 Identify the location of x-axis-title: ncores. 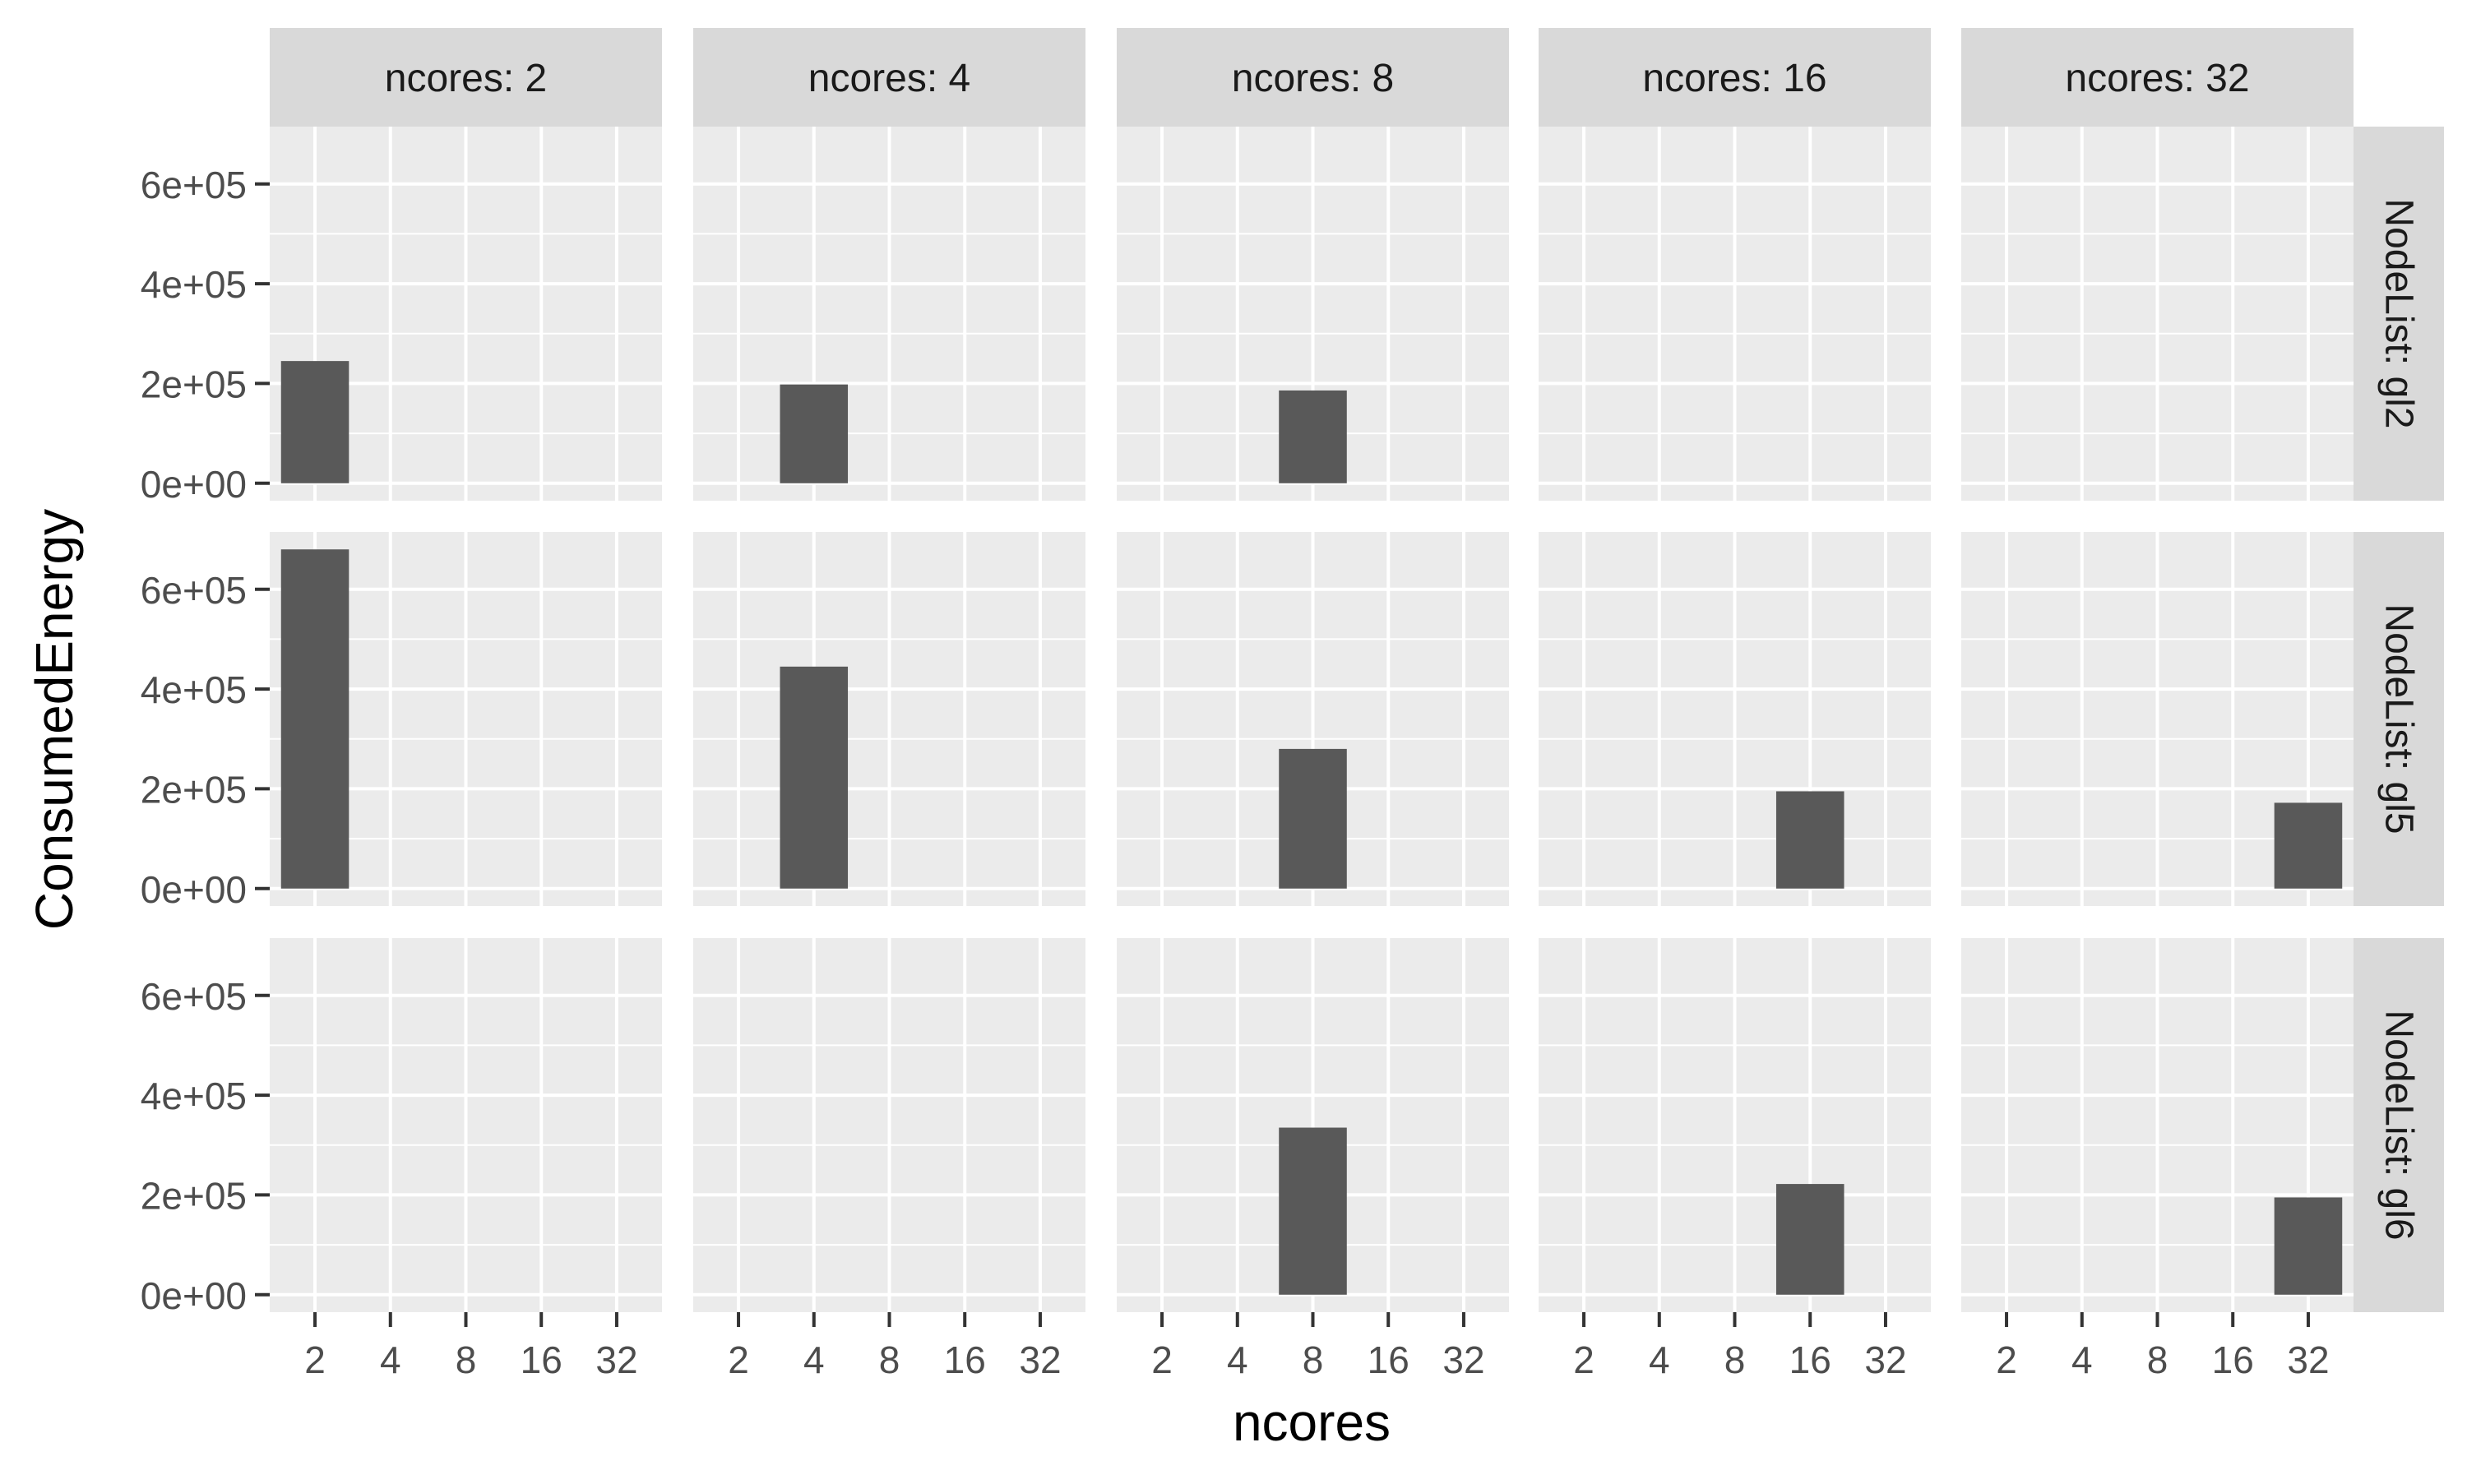
(1312, 1422).